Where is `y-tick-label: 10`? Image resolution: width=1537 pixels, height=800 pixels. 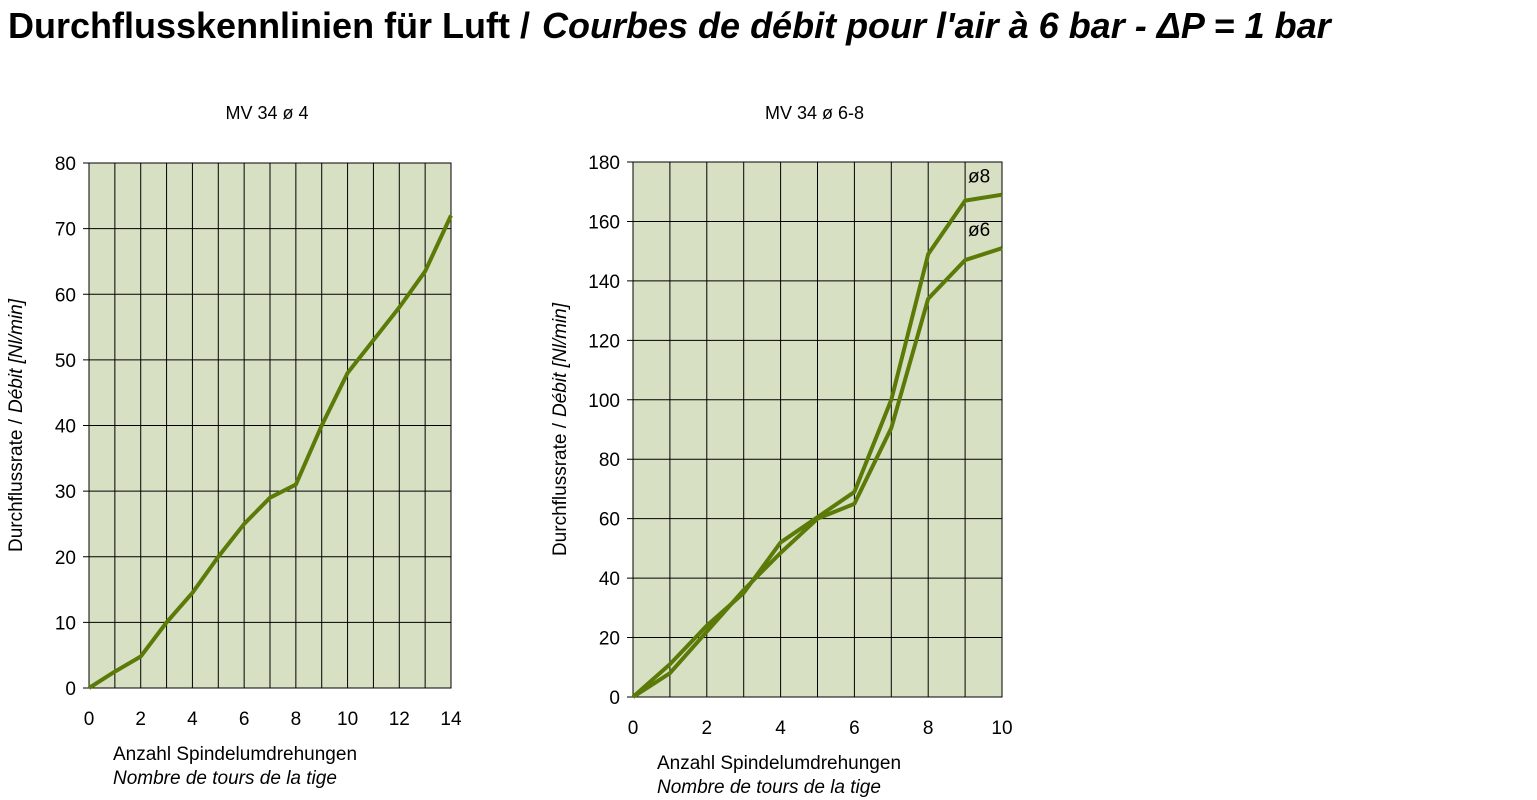
y-tick-label: 10 is located at coordinates (65, 623).